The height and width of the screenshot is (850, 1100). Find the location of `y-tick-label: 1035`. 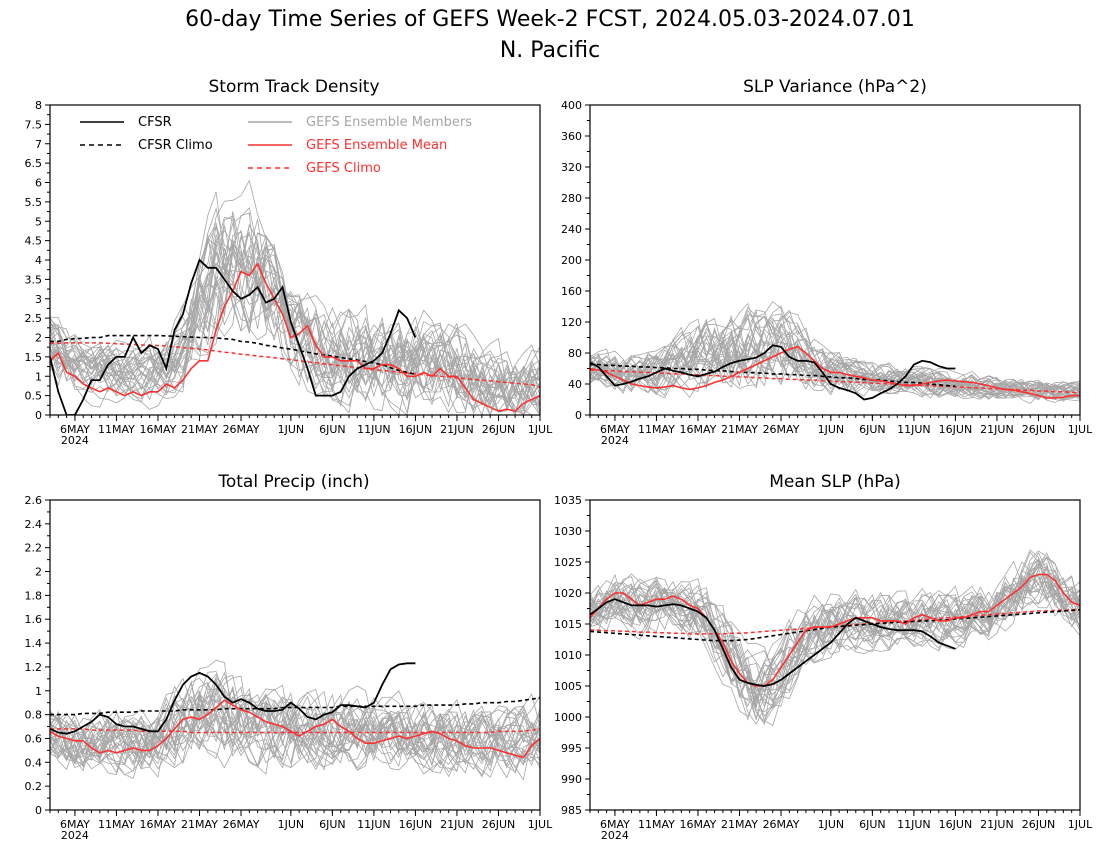

y-tick-label: 1035 is located at coordinates (568, 500).